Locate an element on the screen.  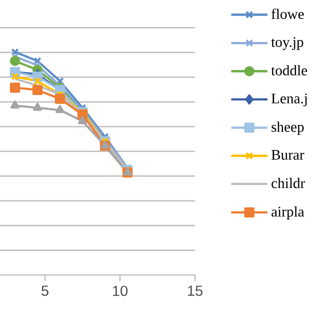
legend-label: toddle is located at coordinates (289, 70).